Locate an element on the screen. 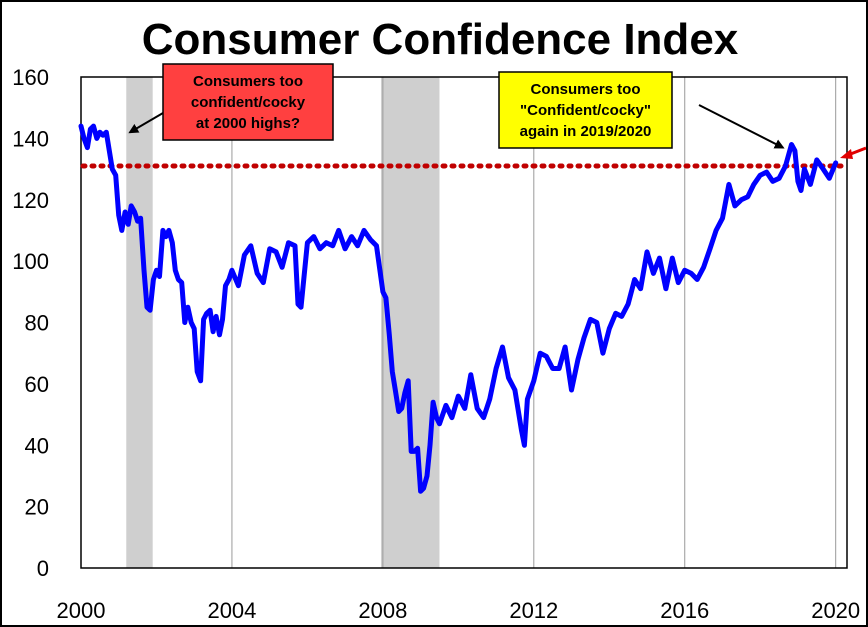 Image resolution: width=868 pixels, height=627 pixels. annotation-text-1-2: again in 2019/2020 is located at coordinates (586, 131).